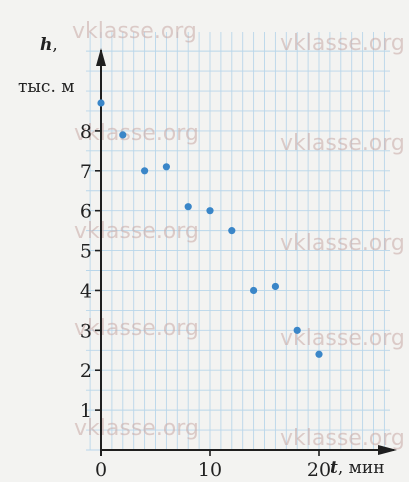  I want to click on y-axis-arrow, so click(101, 57).